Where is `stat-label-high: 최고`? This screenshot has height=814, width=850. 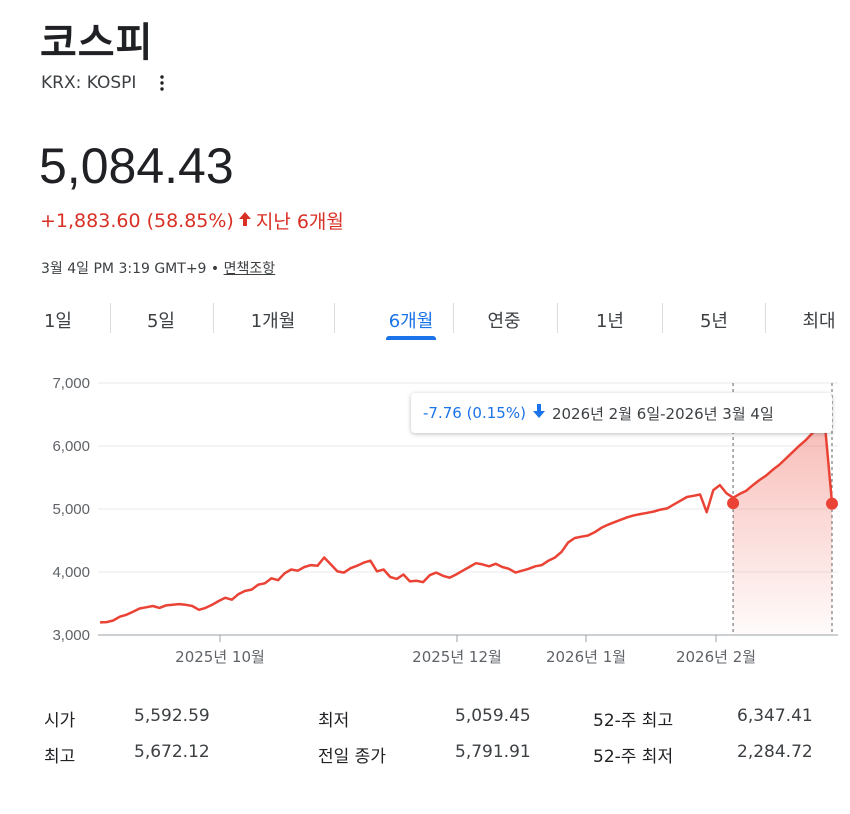
stat-label-high: 최고 is located at coordinates (60, 757).